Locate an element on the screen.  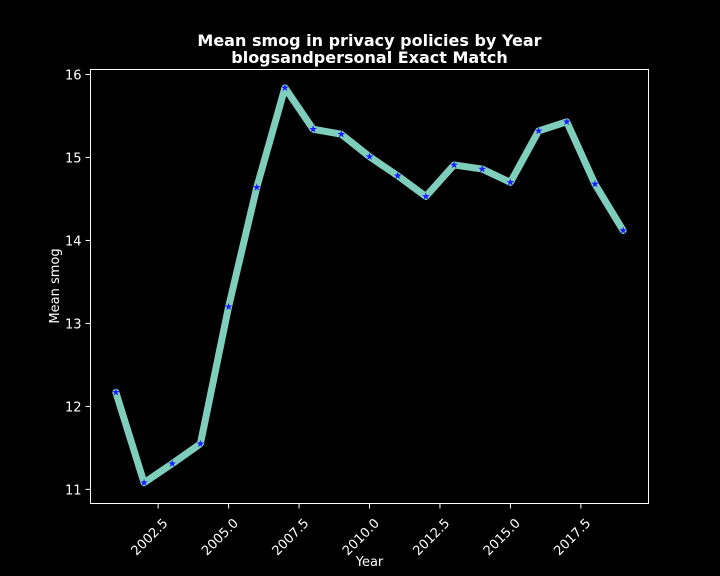
y-tick-label: 12 is located at coordinates (73, 407).